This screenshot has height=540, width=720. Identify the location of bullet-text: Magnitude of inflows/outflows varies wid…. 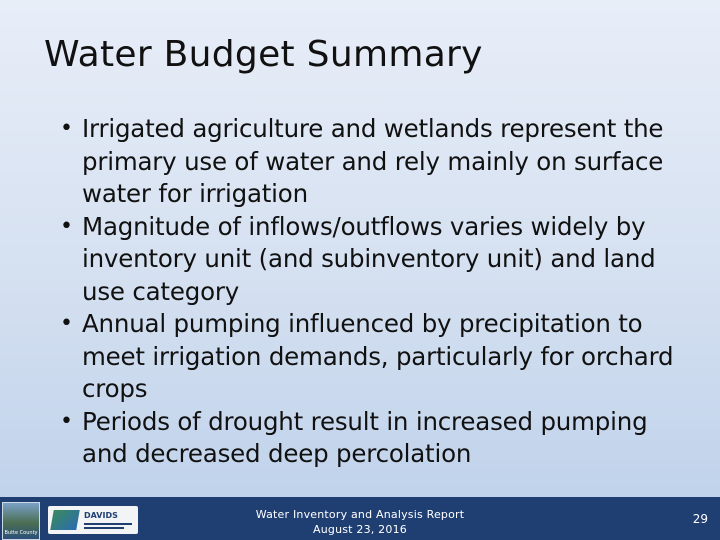
(369, 258).